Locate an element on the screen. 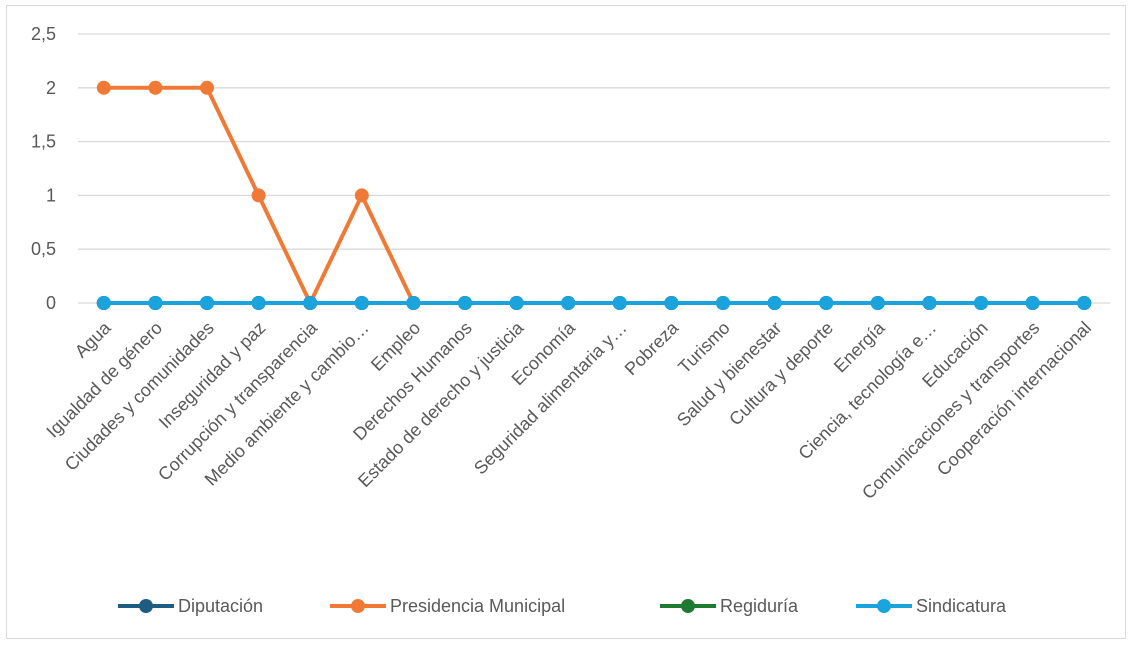 The height and width of the screenshot is (646, 1132). legend-label: Presidencia Municipal is located at coordinates (477, 606).